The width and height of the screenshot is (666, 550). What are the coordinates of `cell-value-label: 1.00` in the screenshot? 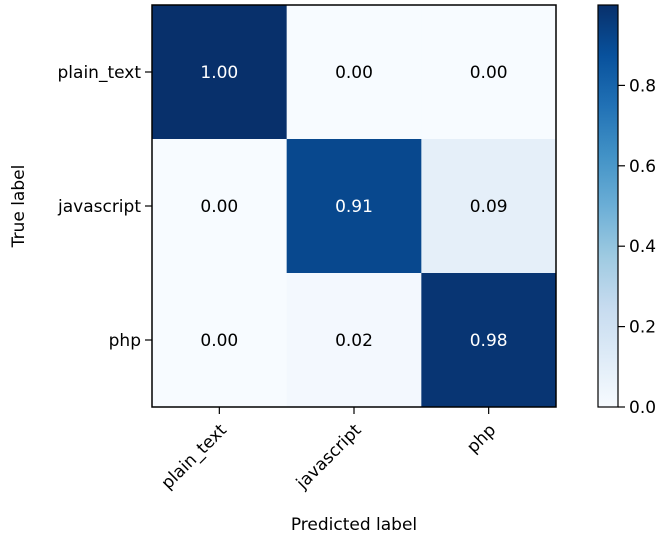 It's located at (219, 73).